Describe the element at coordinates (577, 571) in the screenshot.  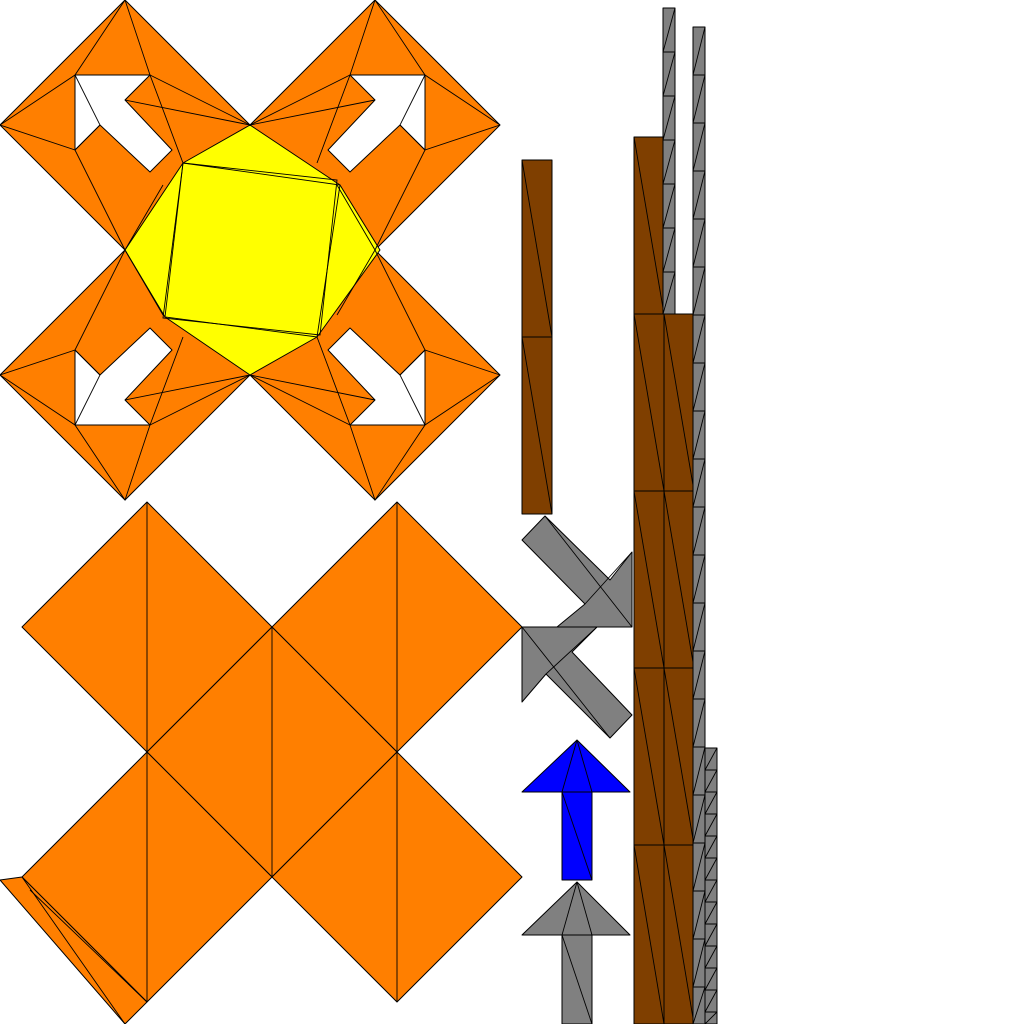
I see `chevron-upper` at that location.